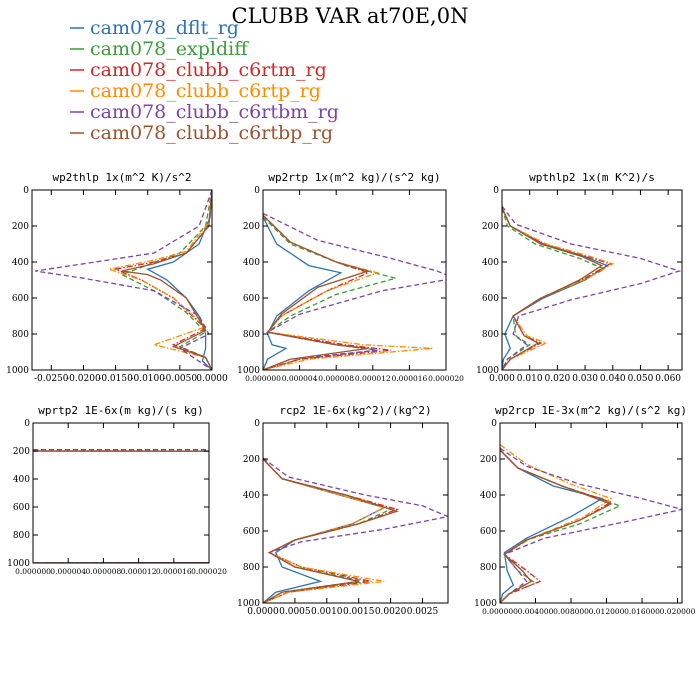 This screenshot has width=700, height=700. Describe the element at coordinates (355, 410) in the screenshot. I see `panel-title: rcp2 1E-6x(kg^2)/(kg^2)` at that location.